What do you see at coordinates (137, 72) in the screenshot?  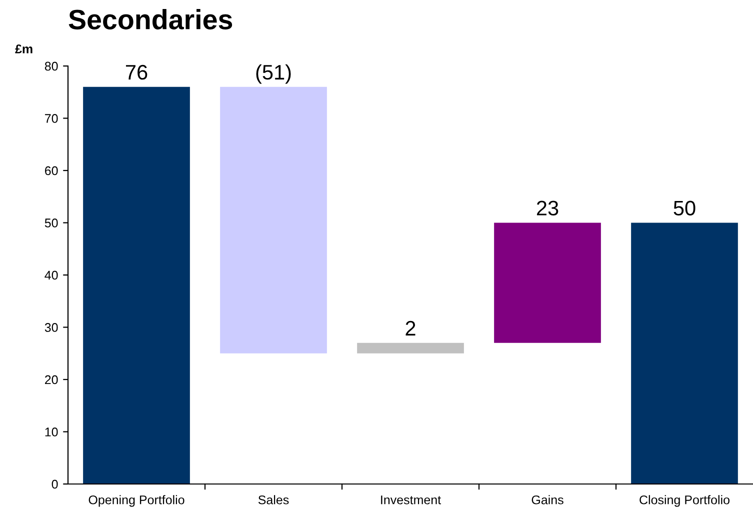 I see `data-label: 76` at bounding box center [137, 72].